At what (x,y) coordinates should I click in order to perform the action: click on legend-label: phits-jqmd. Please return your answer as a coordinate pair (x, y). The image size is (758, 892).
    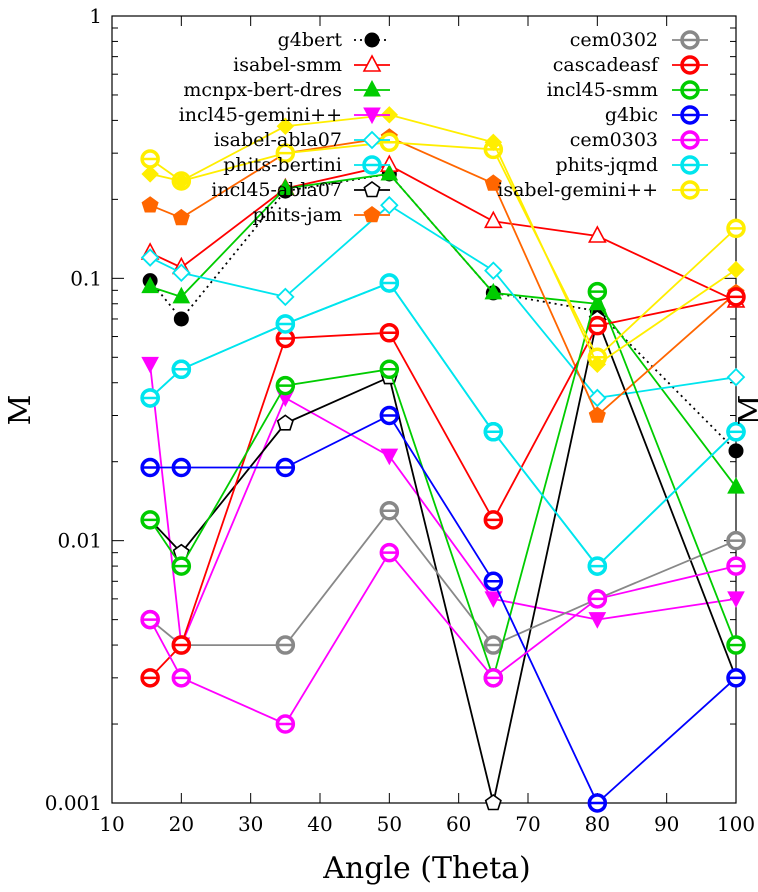
    Looking at the image, I should click on (606, 165).